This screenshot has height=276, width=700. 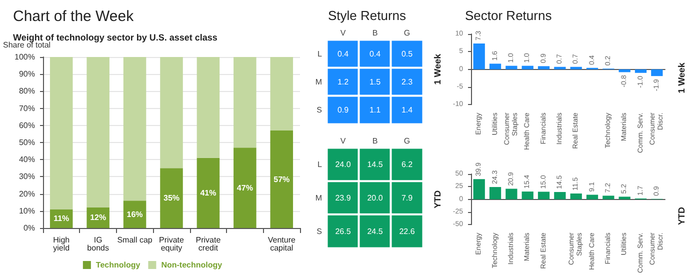 I want to click on data-label: 0.5, so click(x=407, y=54).